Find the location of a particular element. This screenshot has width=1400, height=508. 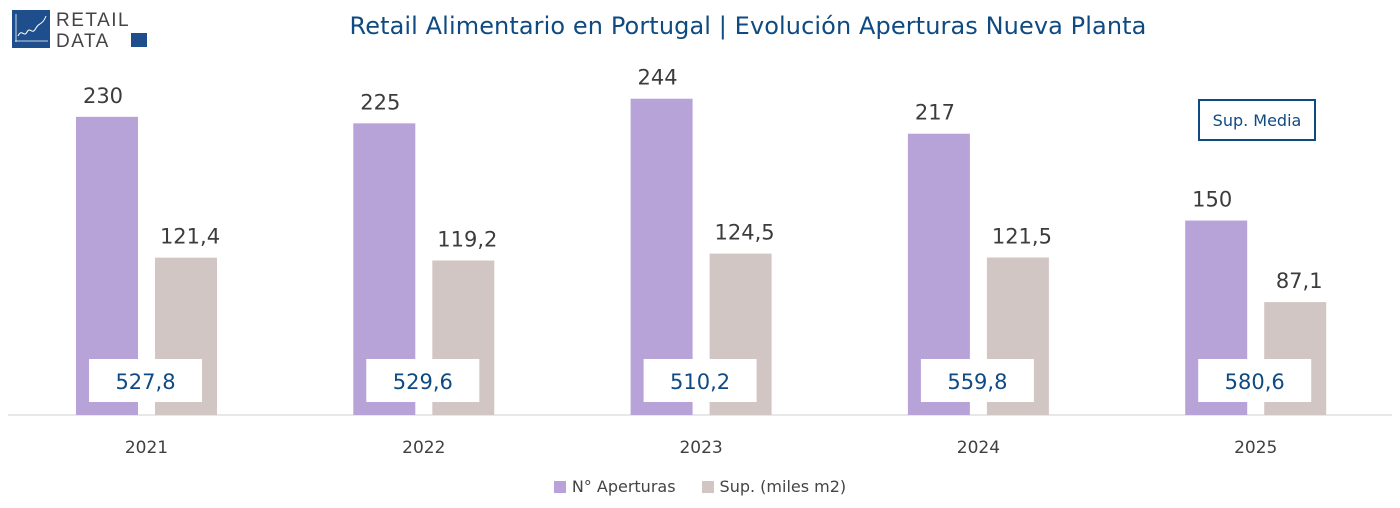

legend-swatch-aperturas is located at coordinates (559, 486).